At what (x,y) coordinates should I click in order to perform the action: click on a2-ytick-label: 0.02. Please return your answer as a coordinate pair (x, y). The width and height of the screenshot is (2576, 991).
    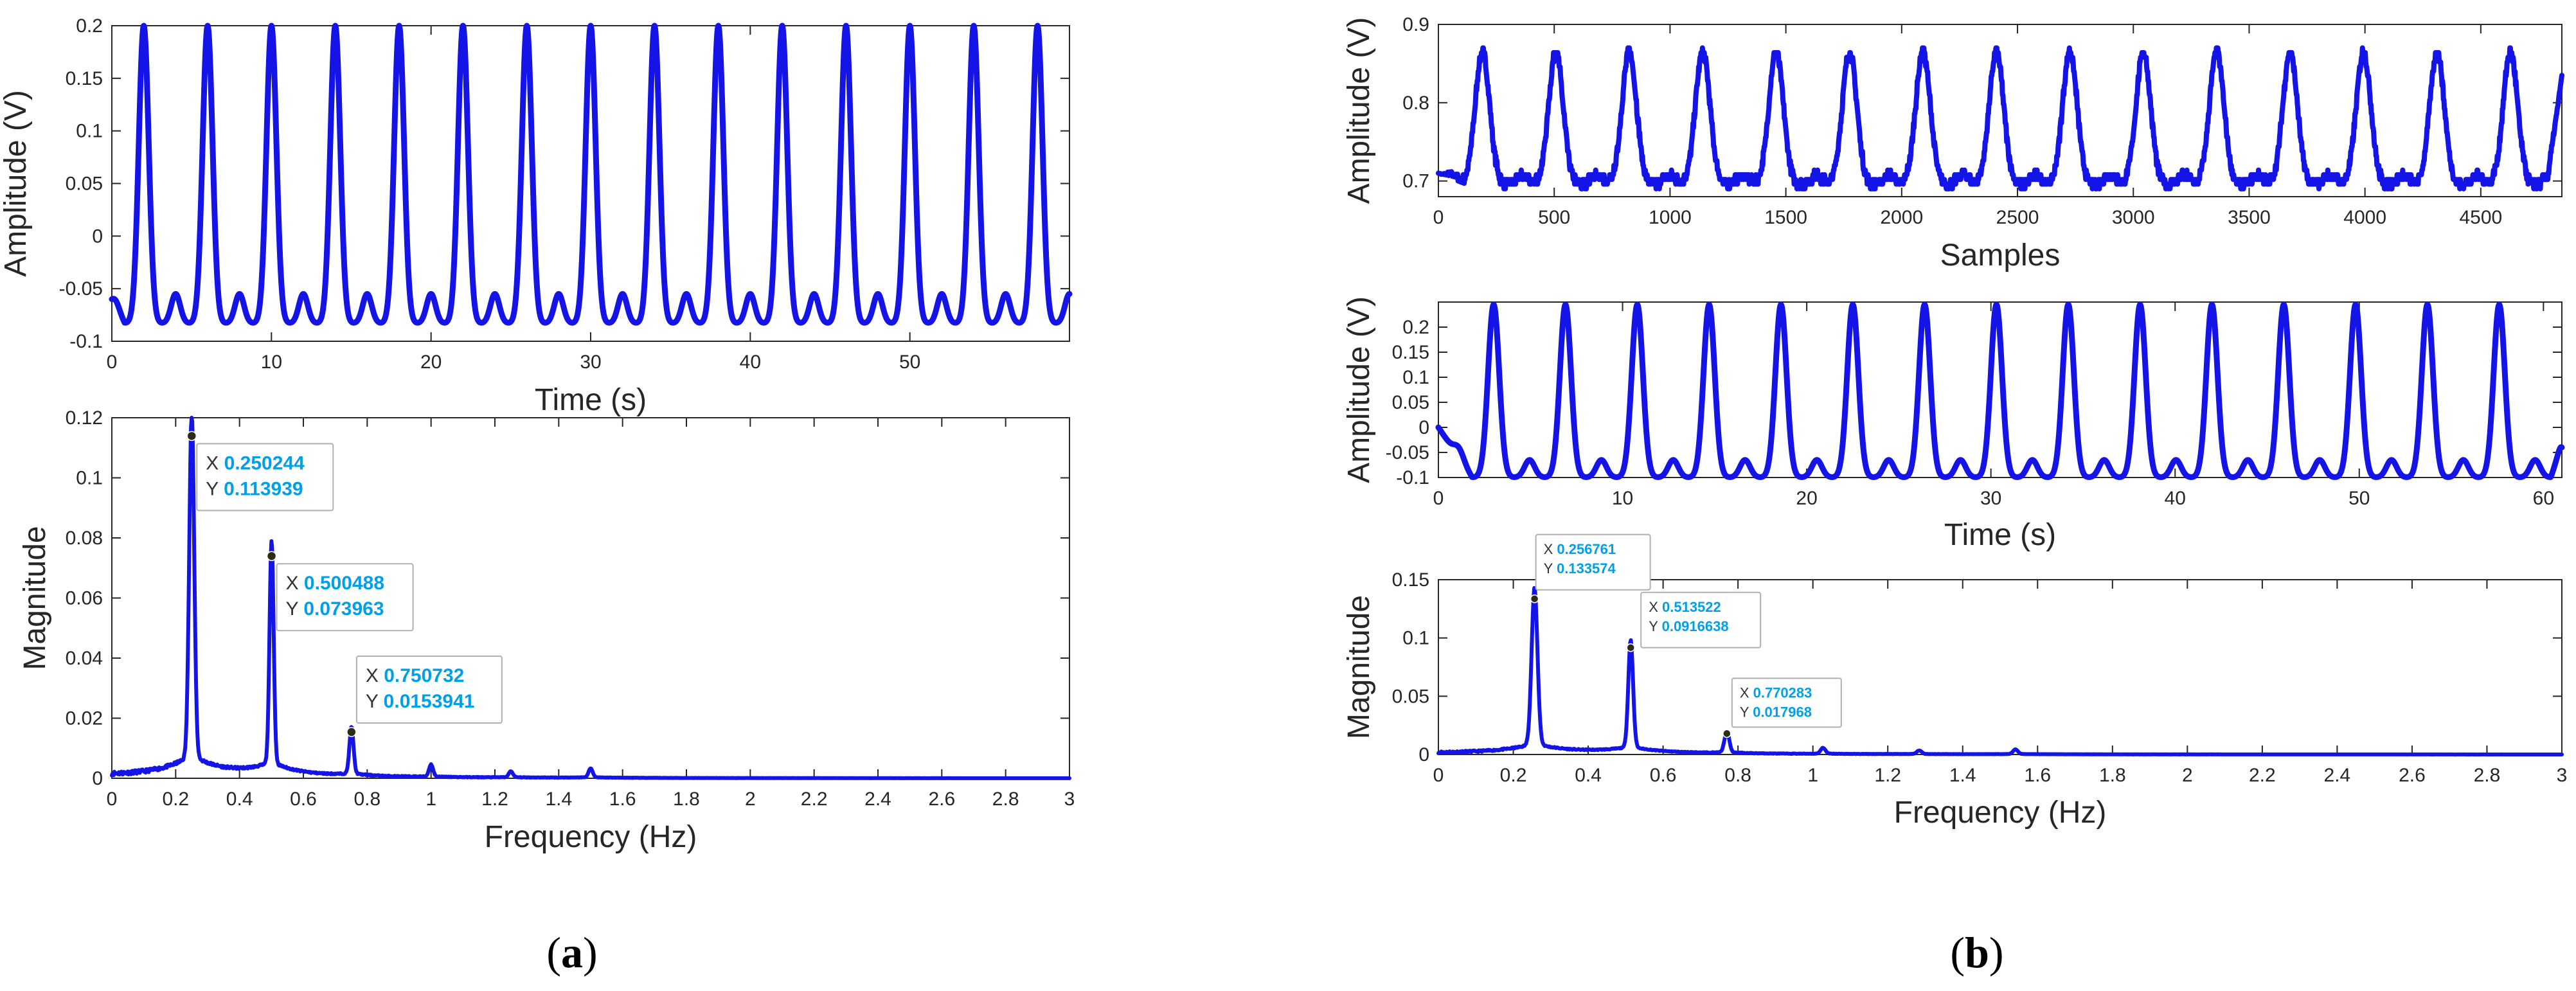
    Looking at the image, I should click on (84, 719).